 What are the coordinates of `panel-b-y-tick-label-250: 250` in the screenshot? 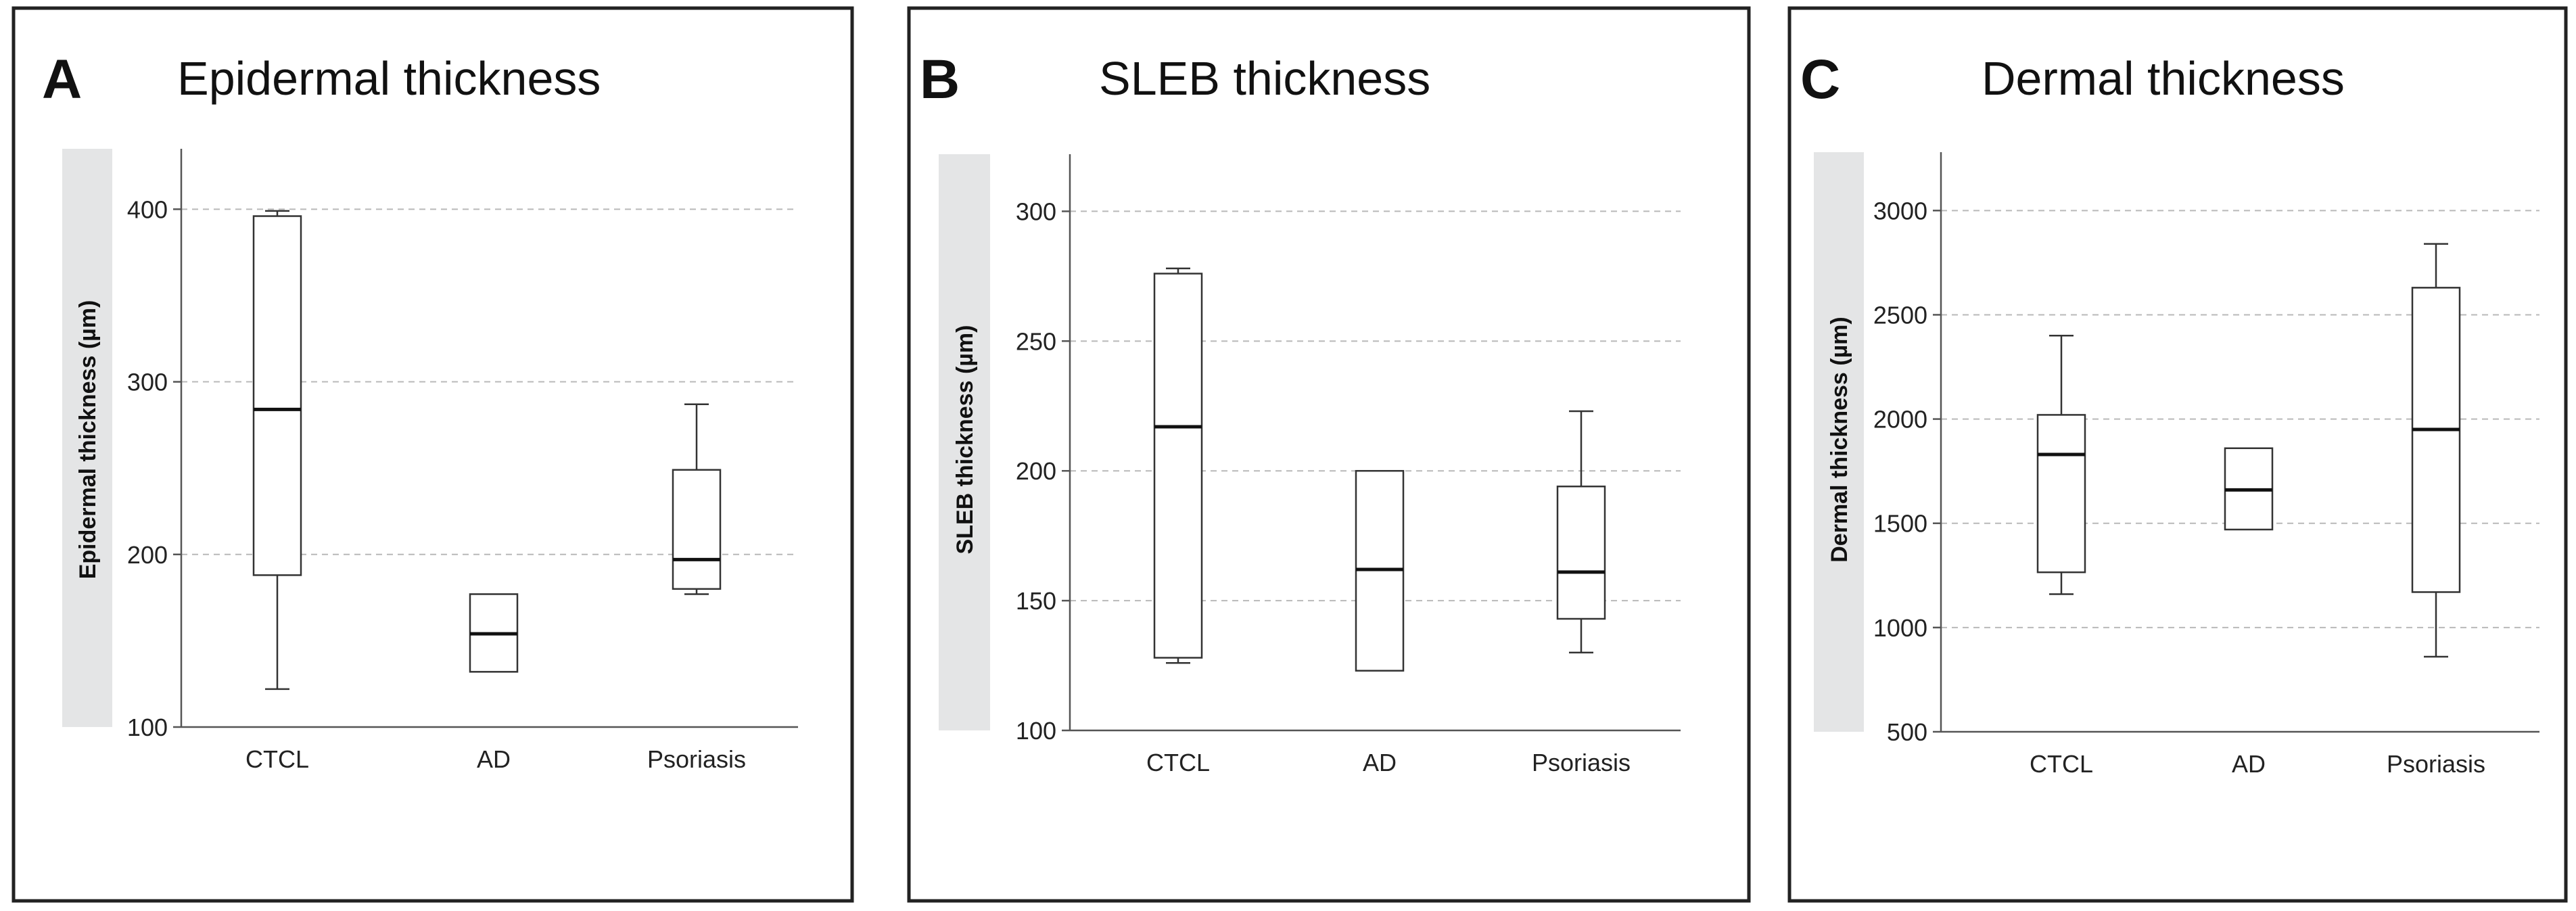 It's located at (1036, 341).